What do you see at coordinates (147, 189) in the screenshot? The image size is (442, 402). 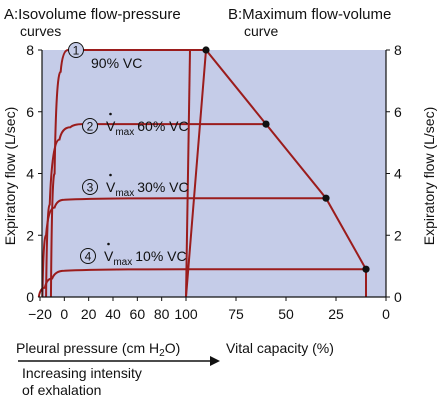 I see `vmax-label: Vmax 30% VC` at bounding box center [147, 189].